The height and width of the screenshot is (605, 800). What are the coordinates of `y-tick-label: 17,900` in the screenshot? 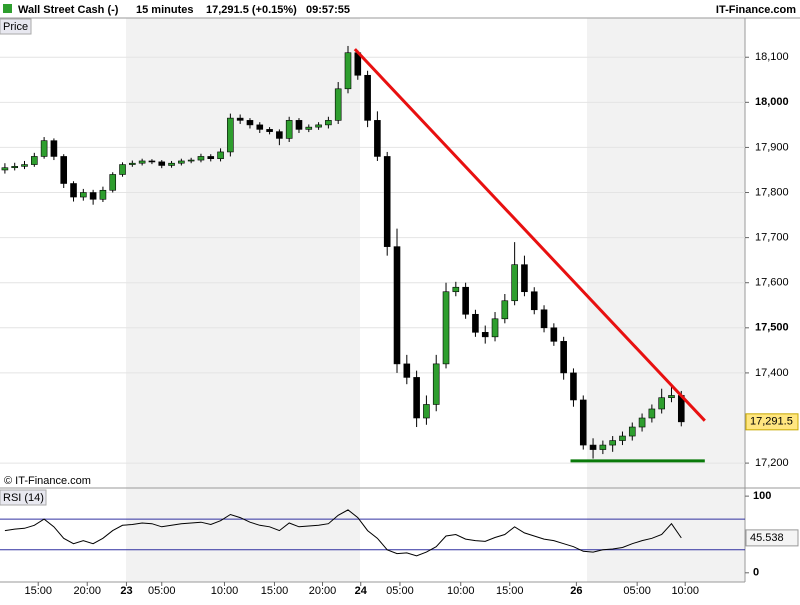 It's located at (772, 147).